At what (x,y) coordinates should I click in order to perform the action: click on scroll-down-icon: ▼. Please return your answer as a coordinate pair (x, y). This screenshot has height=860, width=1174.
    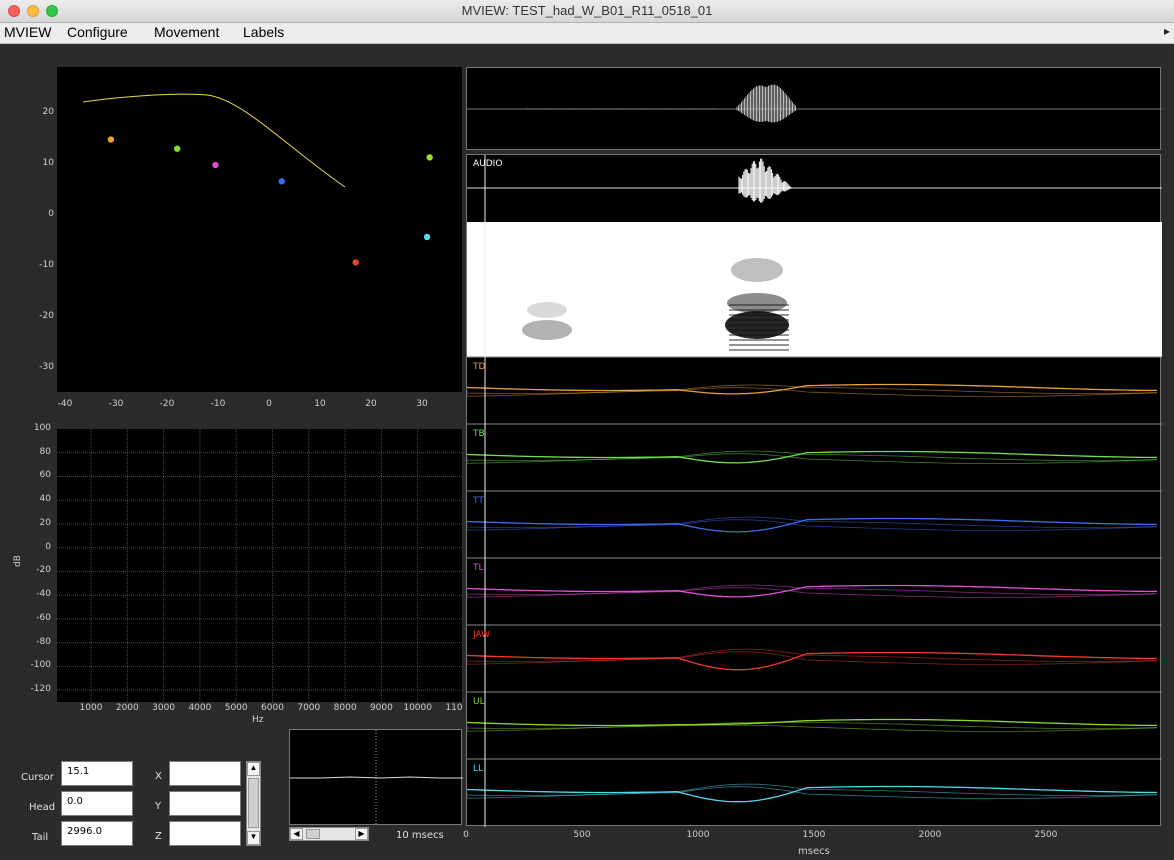
    Looking at the image, I should click on (253, 838).